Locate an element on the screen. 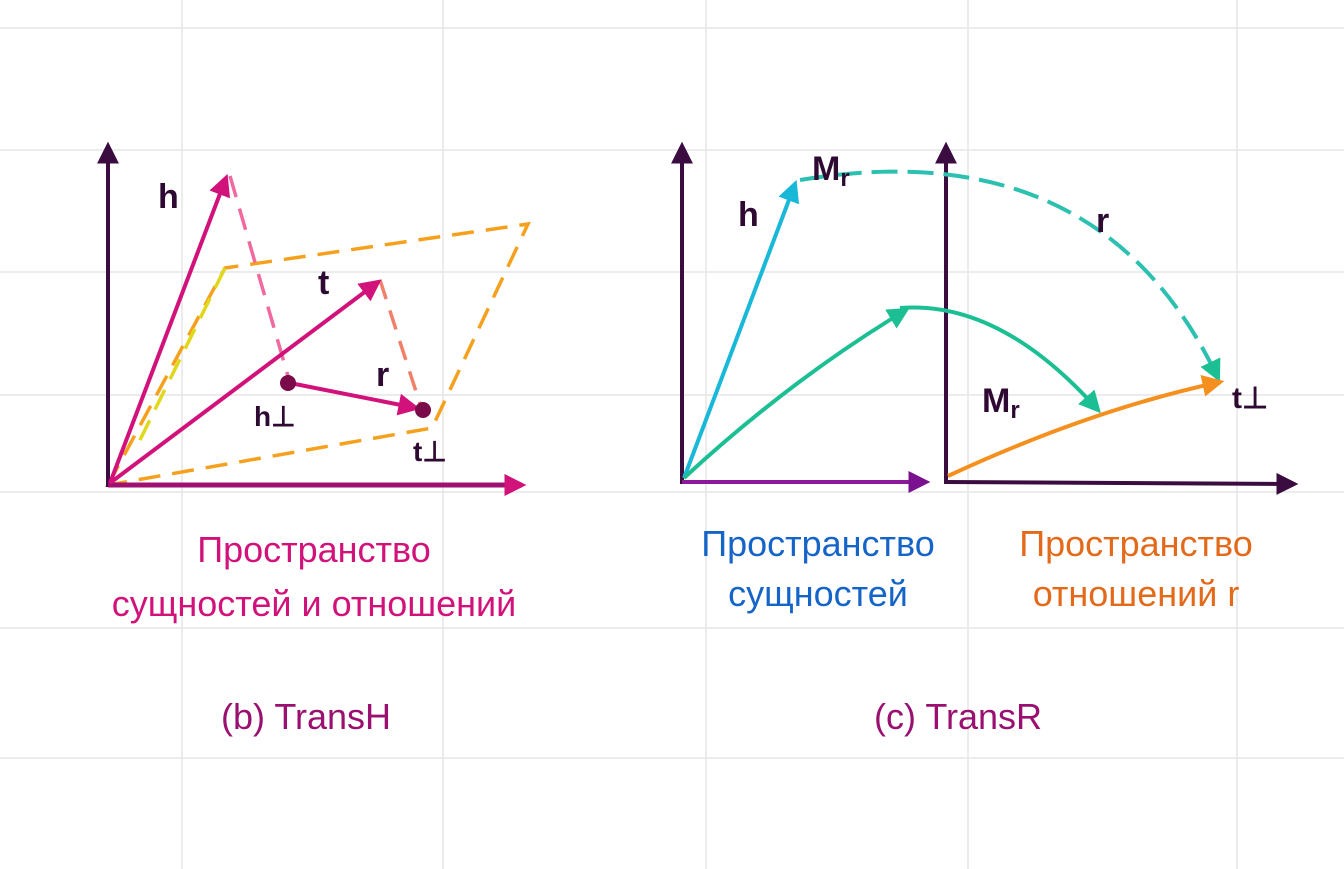 This screenshot has height=869, width=1344. transh-panel is located at coordinates (314, 318).